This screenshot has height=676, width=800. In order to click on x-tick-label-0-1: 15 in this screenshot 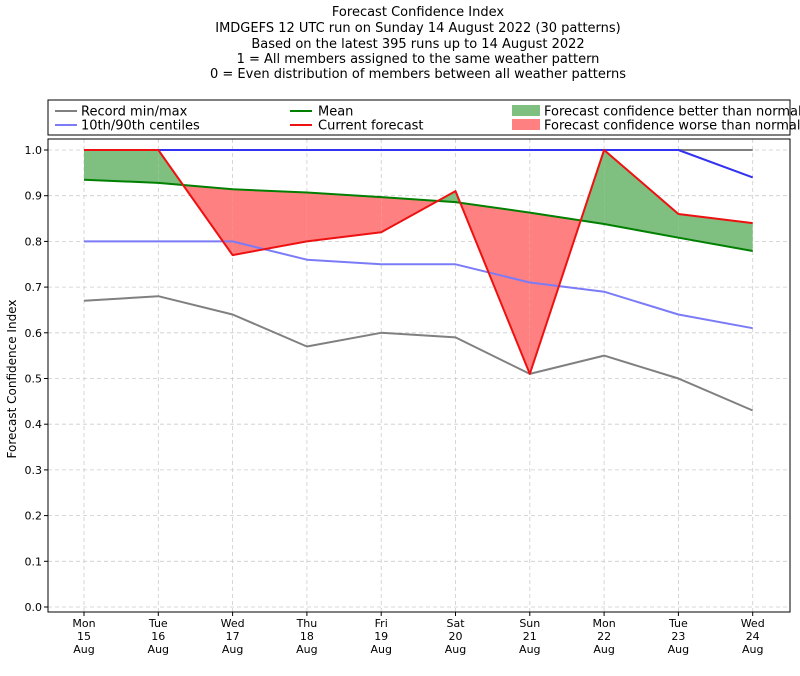, I will do `click(84, 636)`.